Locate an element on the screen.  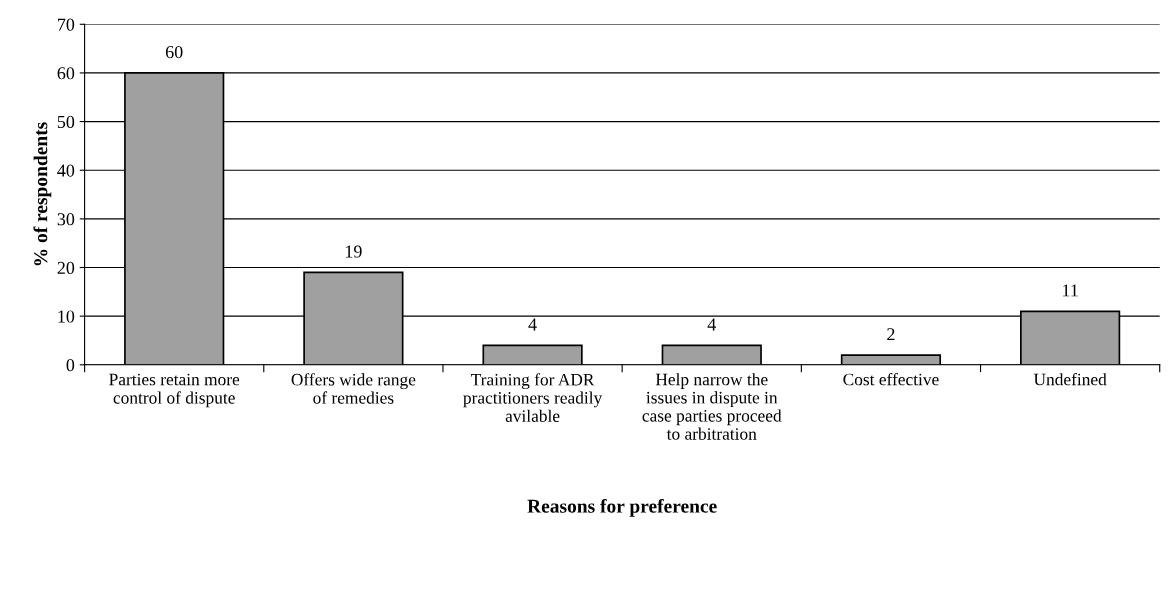
x-axis-title: Reasons for preference is located at coordinates (622, 507).